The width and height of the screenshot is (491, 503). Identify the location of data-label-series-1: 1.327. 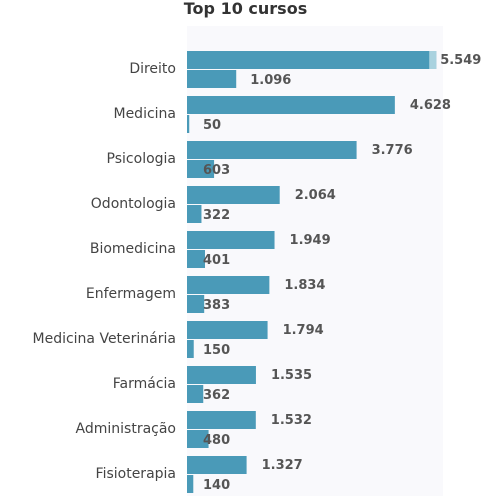
(282, 465).